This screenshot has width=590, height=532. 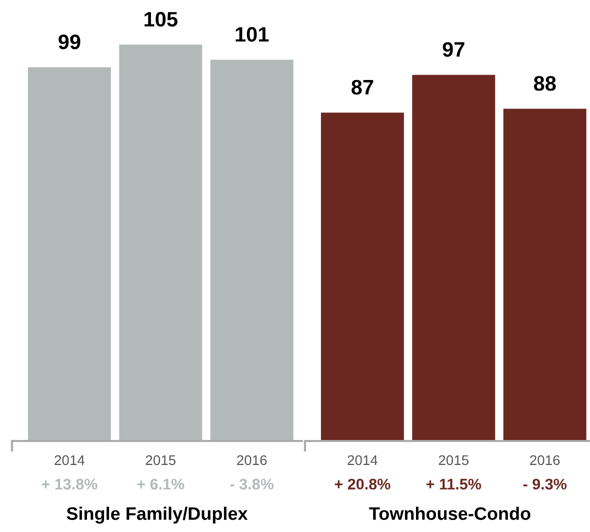 I want to click on text: - 3.8%, so click(x=252, y=484).